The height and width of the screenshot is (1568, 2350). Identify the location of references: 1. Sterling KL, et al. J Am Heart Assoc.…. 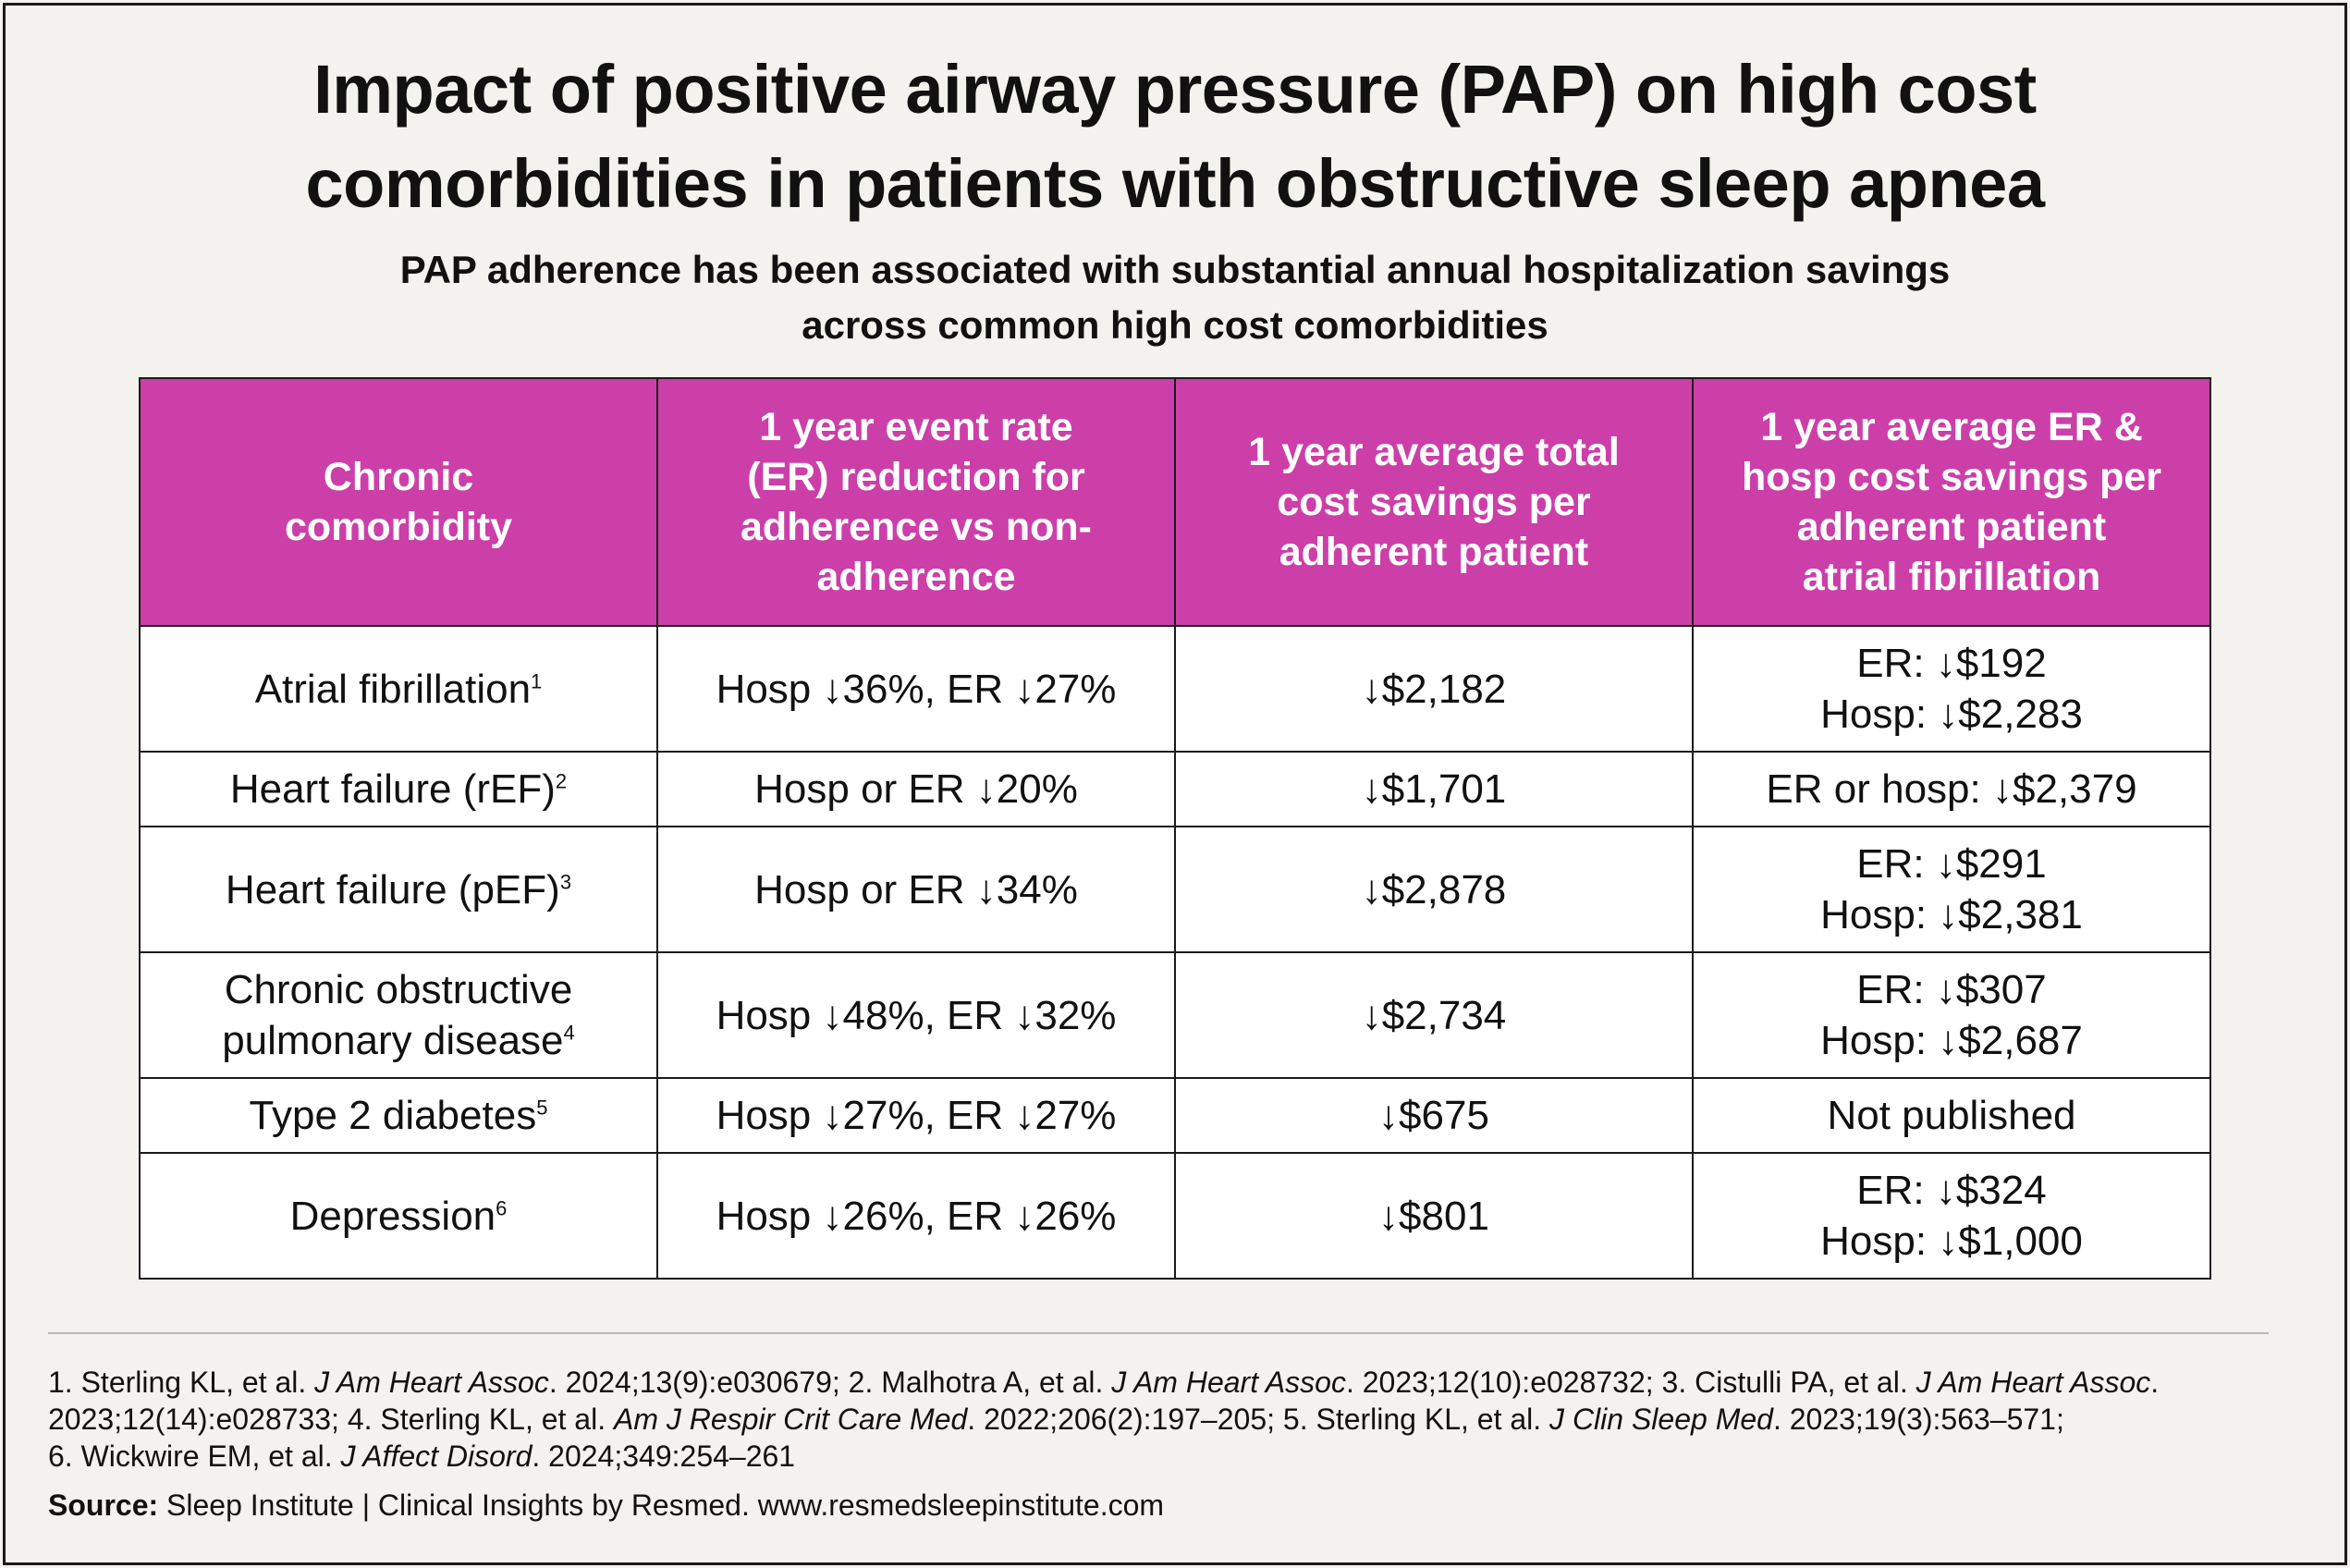
(1166, 1419).